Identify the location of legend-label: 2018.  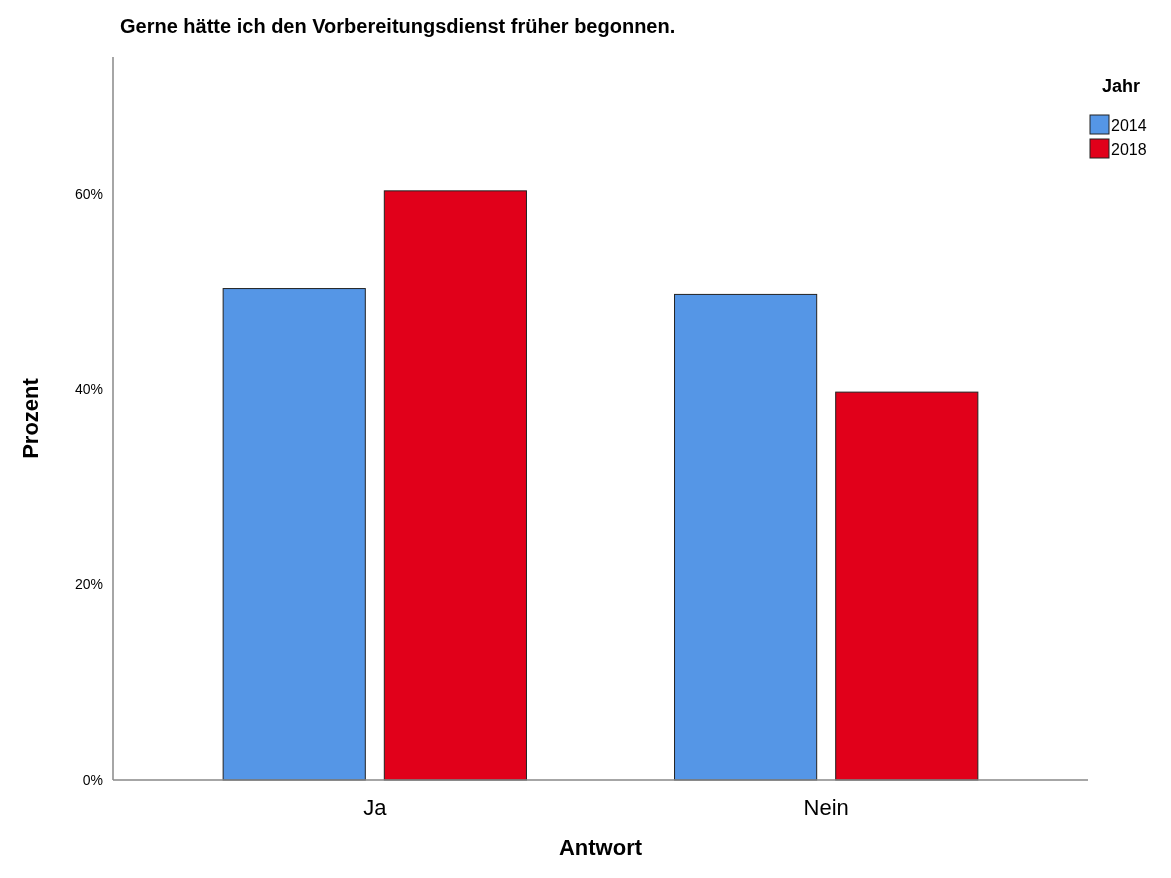
(1129, 149).